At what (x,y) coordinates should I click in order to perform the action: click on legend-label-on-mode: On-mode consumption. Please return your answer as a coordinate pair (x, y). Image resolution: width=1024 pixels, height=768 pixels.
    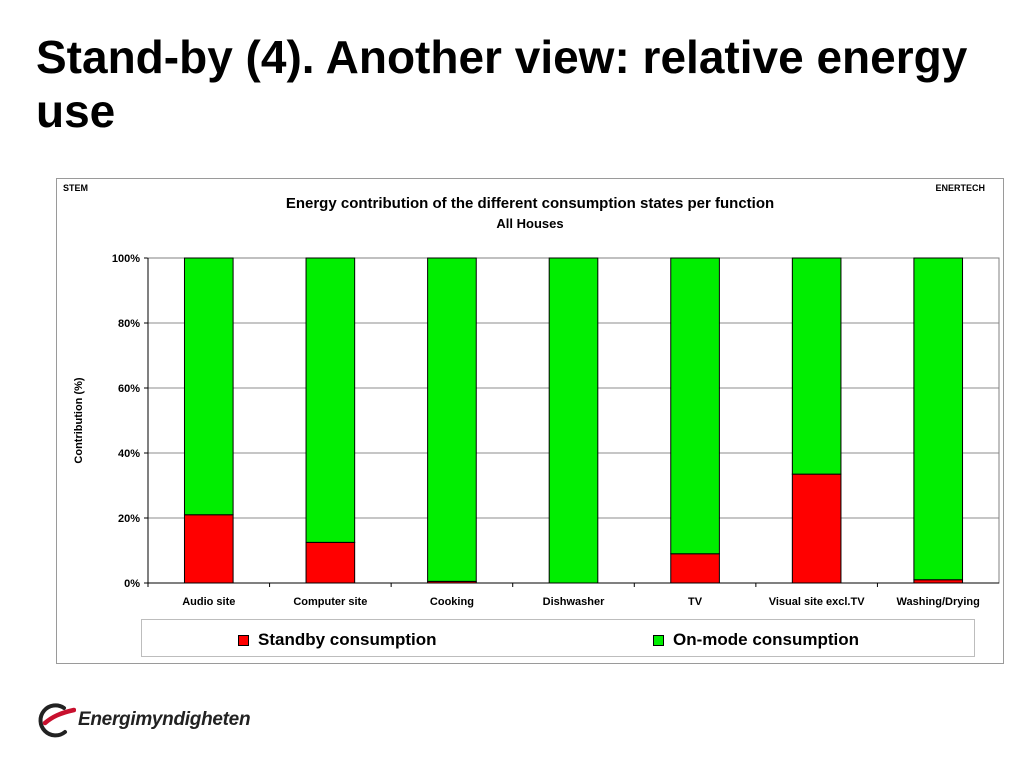
    Looking at the image, I should click on (766, 639).